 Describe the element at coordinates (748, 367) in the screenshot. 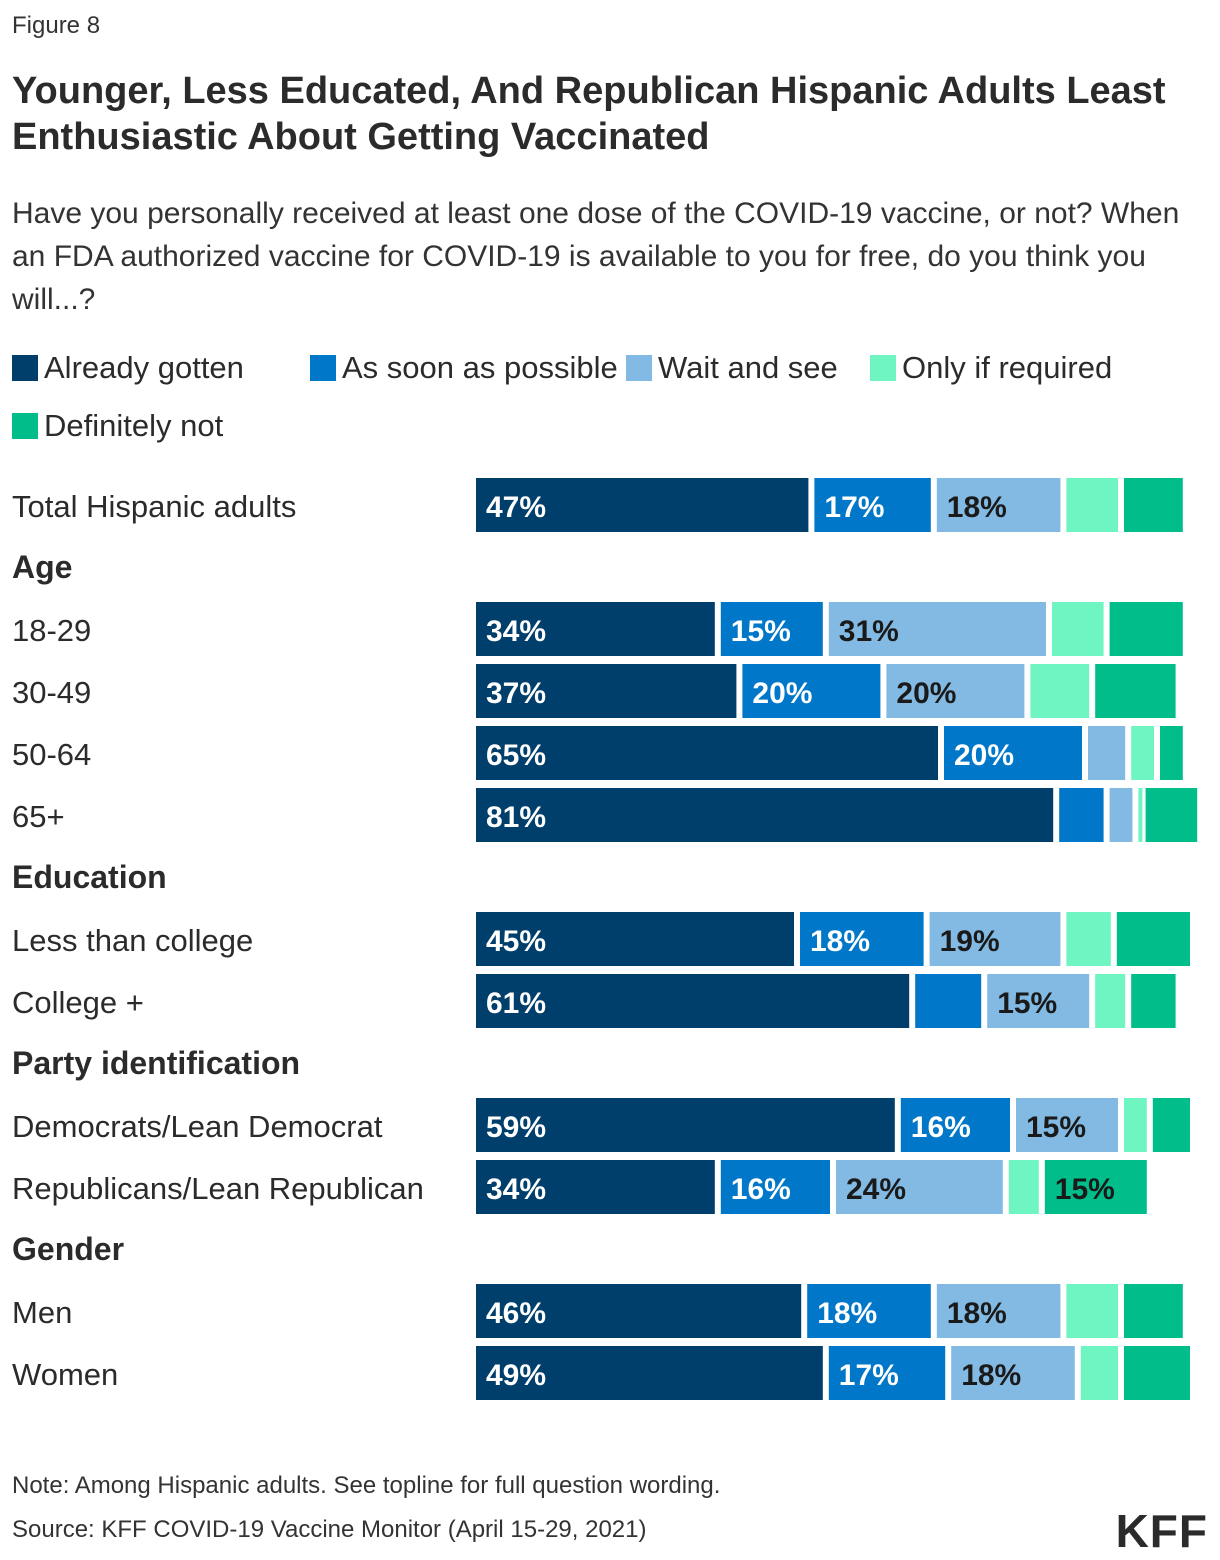

I see `legend-label: Wait and see` at that location.